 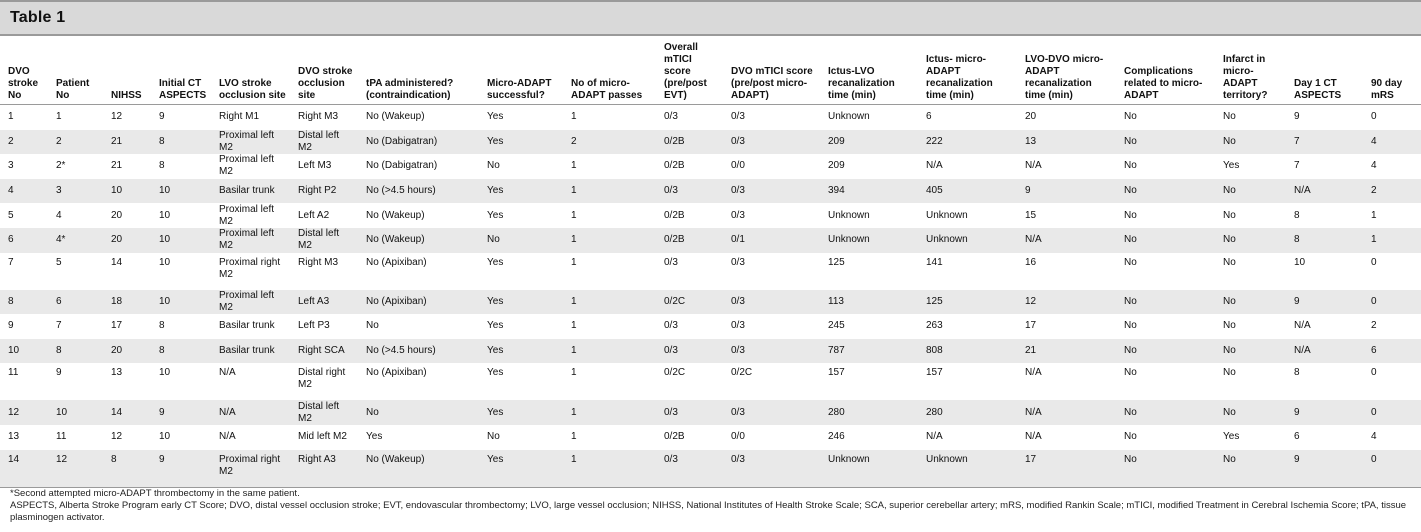 What do you see at coordinates (609, 71) in the screenshot?
I see `column-header: No of micro-ADAPT passes` at bounding box center [609, 71].